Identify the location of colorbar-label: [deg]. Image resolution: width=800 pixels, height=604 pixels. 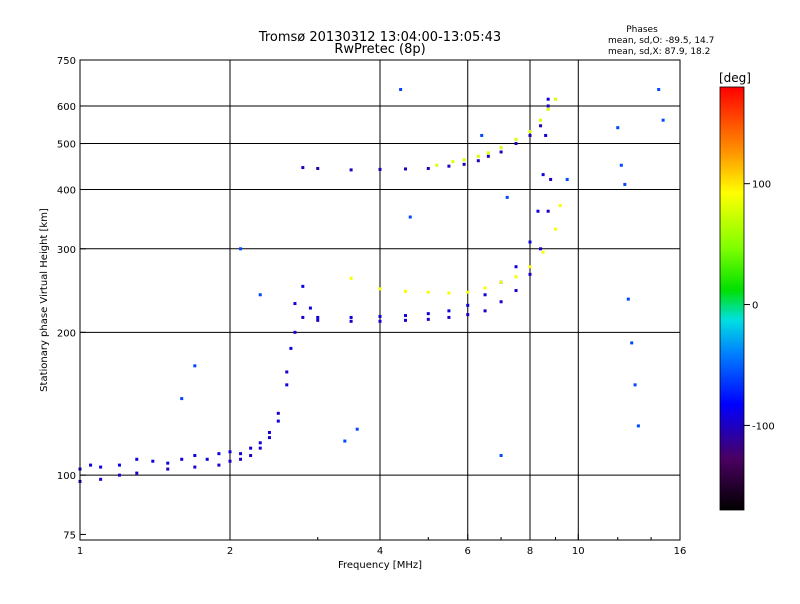
(735, 78).